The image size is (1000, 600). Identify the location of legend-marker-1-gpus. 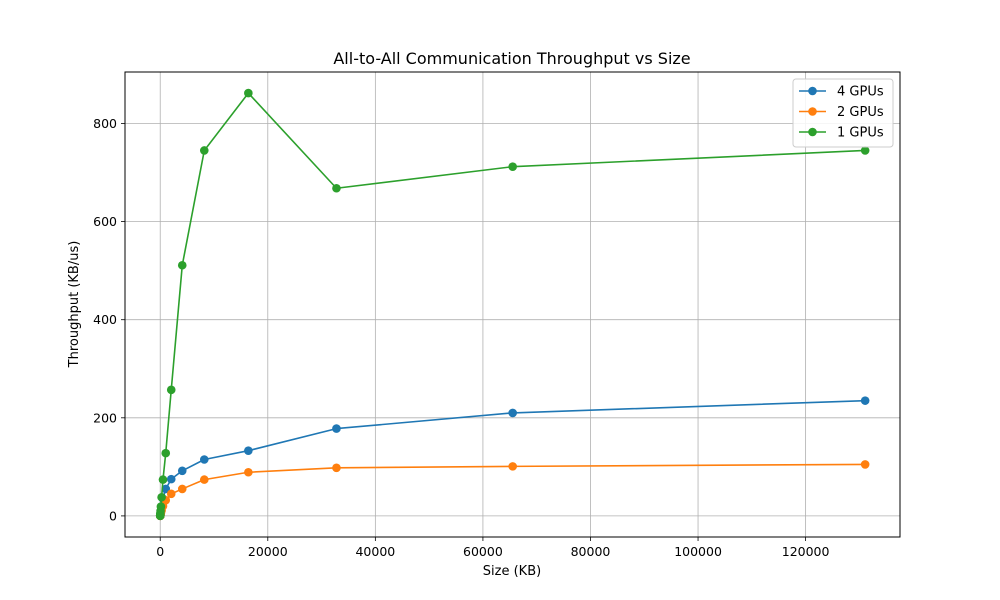
(812, 132).